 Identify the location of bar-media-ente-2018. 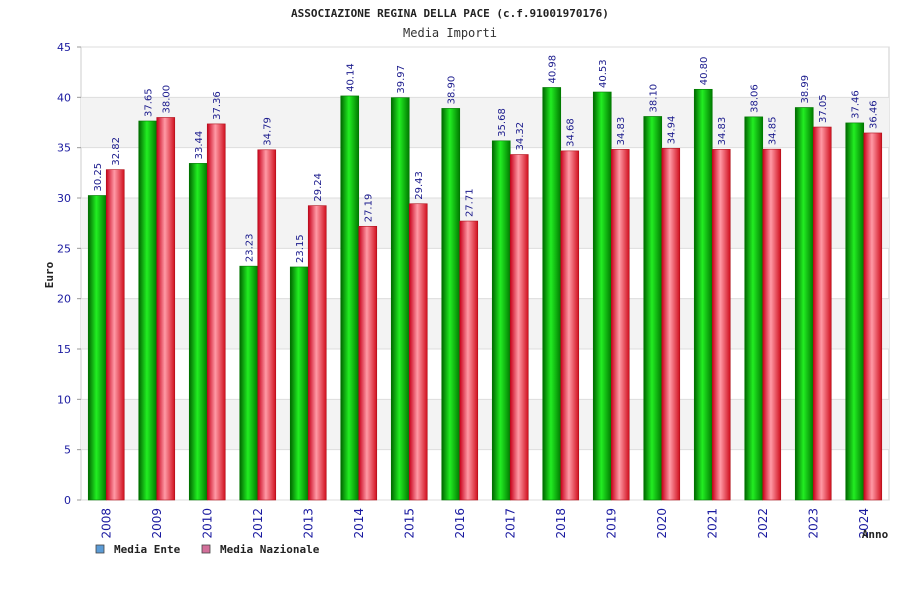
(552, 294).